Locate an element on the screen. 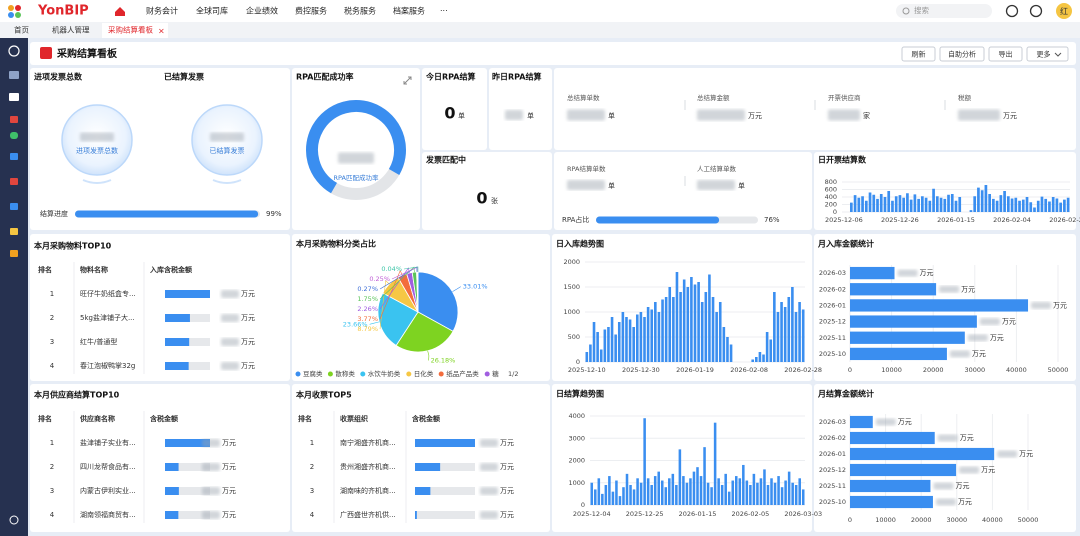 This screenshot has width=1080, height=536. stat-unit: 家 is located at coordinates (866, 115).